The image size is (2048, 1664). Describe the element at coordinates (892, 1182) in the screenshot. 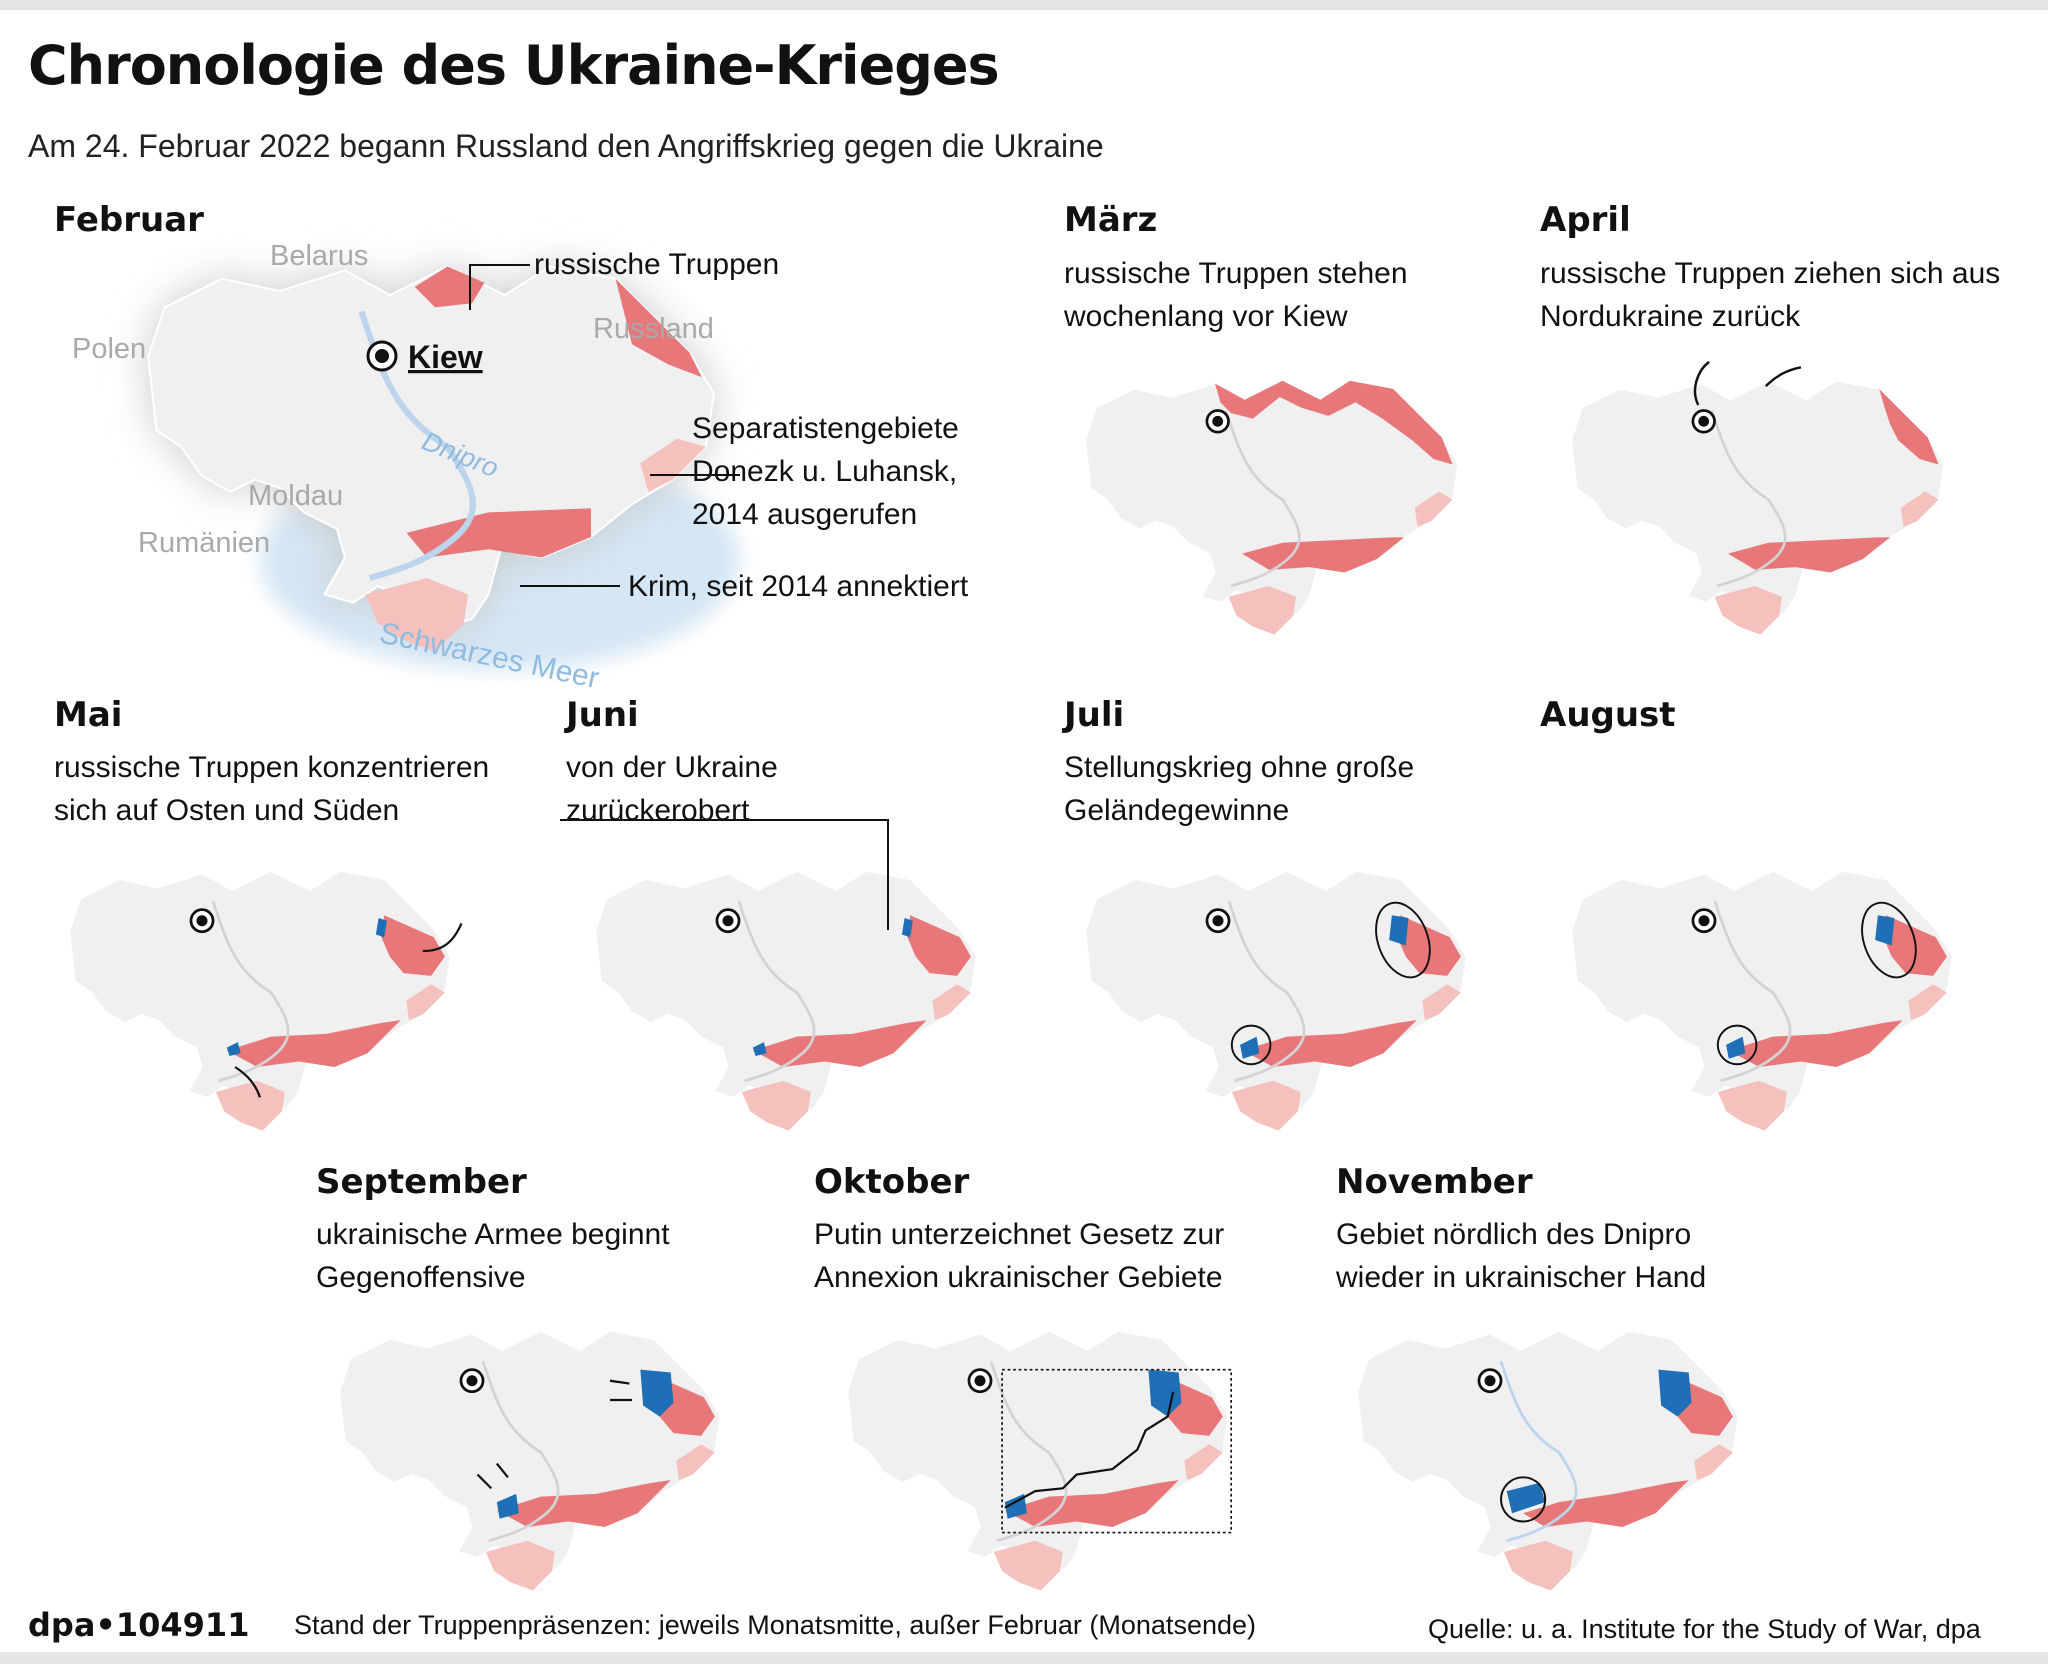

I see `month-title-oktober: Oktober` at that location.